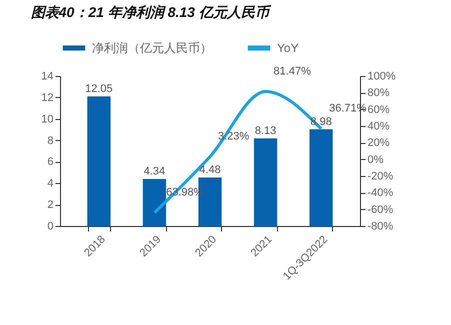  I want to click on y-tick-label: 8, so click(50, 140).